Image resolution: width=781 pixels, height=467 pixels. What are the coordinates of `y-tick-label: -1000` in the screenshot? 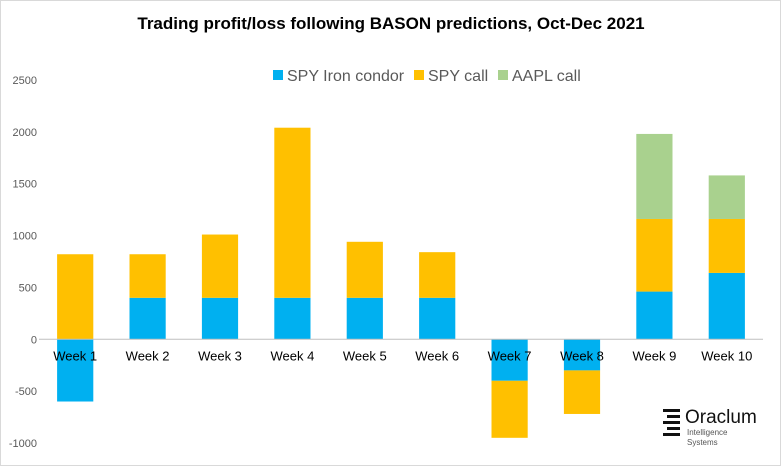 It's located at (23, 444).